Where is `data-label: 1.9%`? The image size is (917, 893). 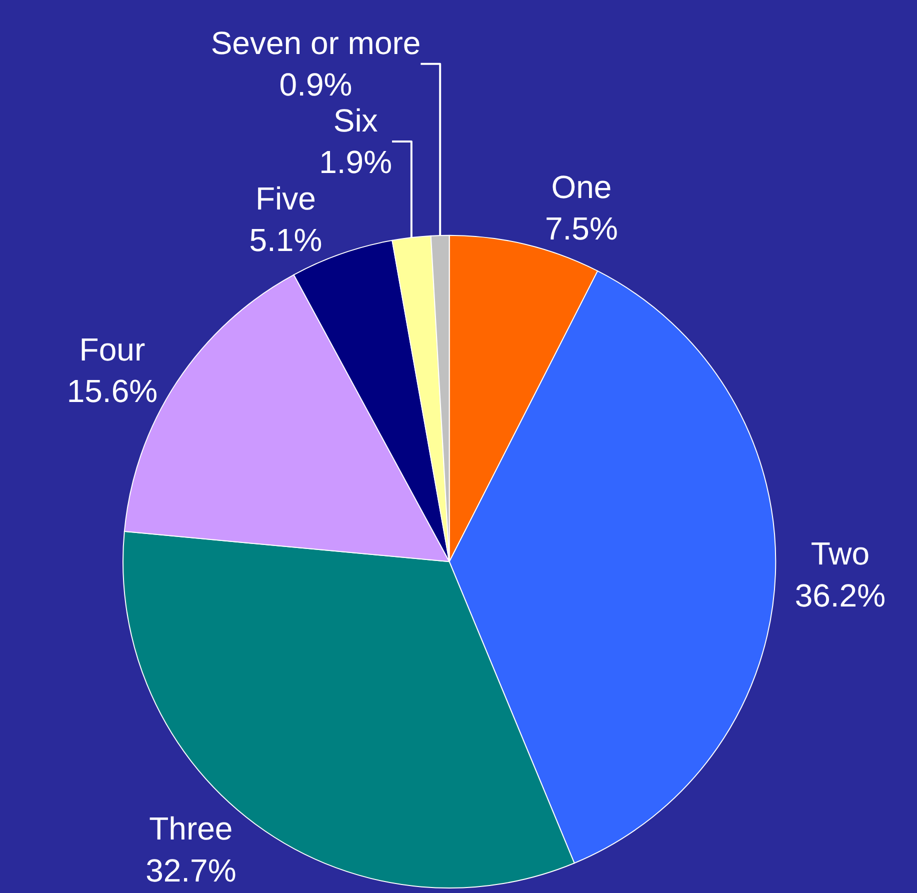 data-label: 1.9% is located at coordinates (355, 162).